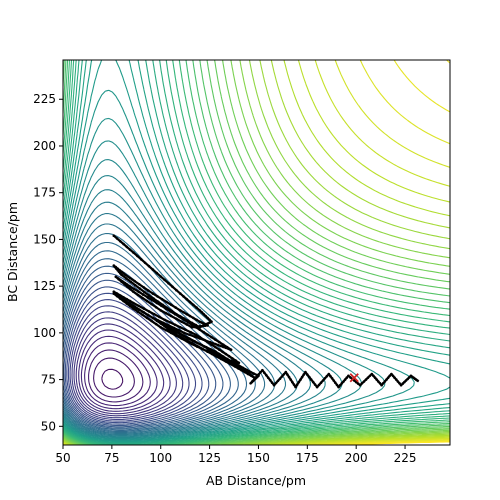 The height and width of the screenshot is (500, 500). Describe the element at coordinates (356, 458) in the screenshot. I see `x-tick-label: 200` at that location.